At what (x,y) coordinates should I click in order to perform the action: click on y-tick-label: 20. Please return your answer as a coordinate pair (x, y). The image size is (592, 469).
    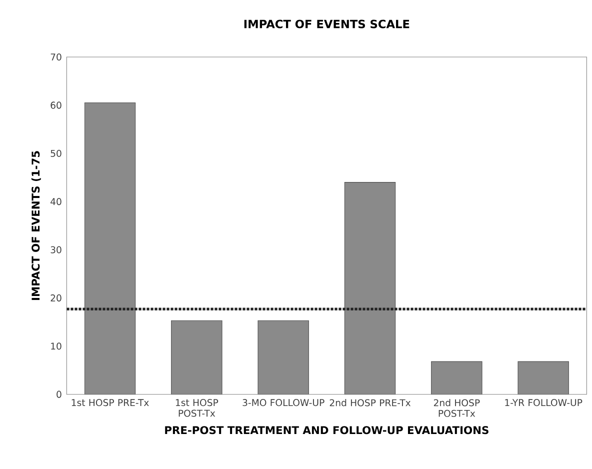
    Looking at the image, I should click on (56, 298).